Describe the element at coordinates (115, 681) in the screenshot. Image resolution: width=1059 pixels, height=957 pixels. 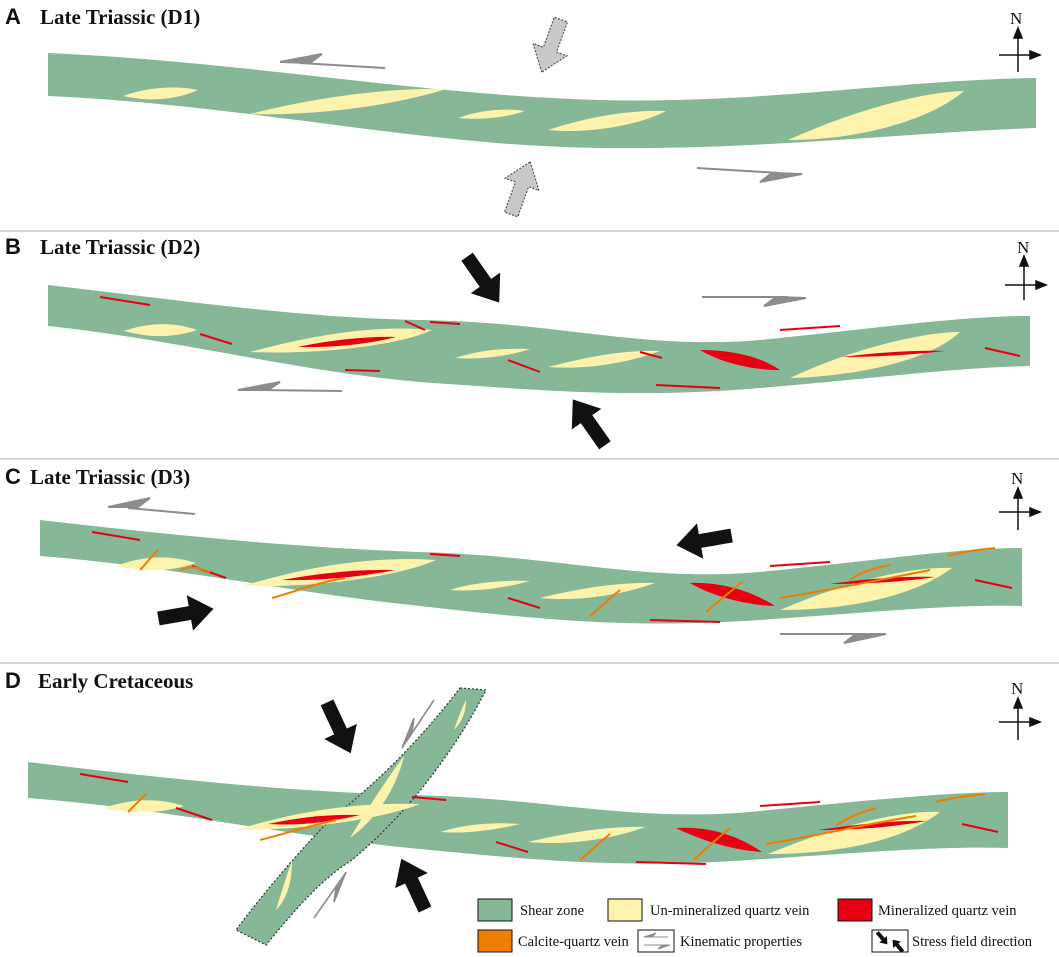
I see `panel-title: Early Cretaceous` at that location.